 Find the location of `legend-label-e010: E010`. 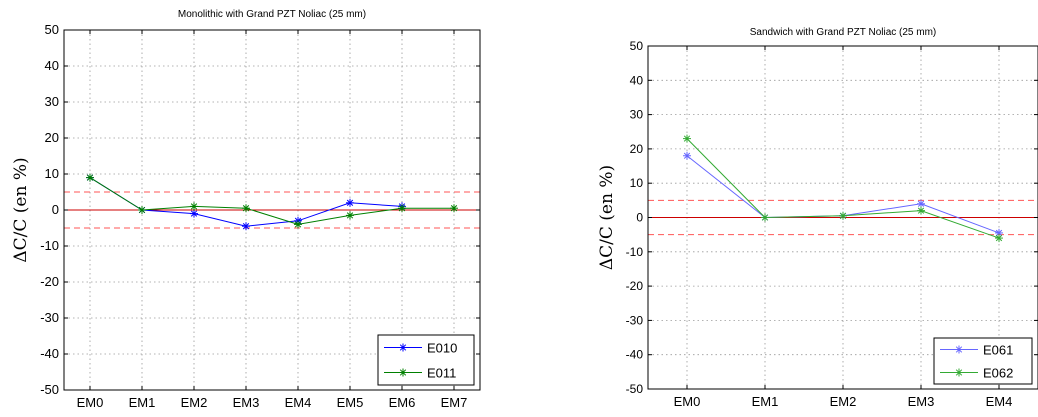

legend-label-e010: E010 is located at coordinates (442, 348).